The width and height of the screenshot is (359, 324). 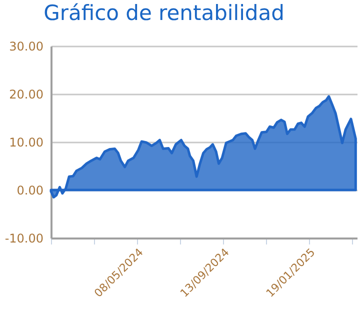 What do you see at coordinates (26, 95) in the screenshot?
I see `y-tick-label: 20.00` at bounding box center [26, 95].